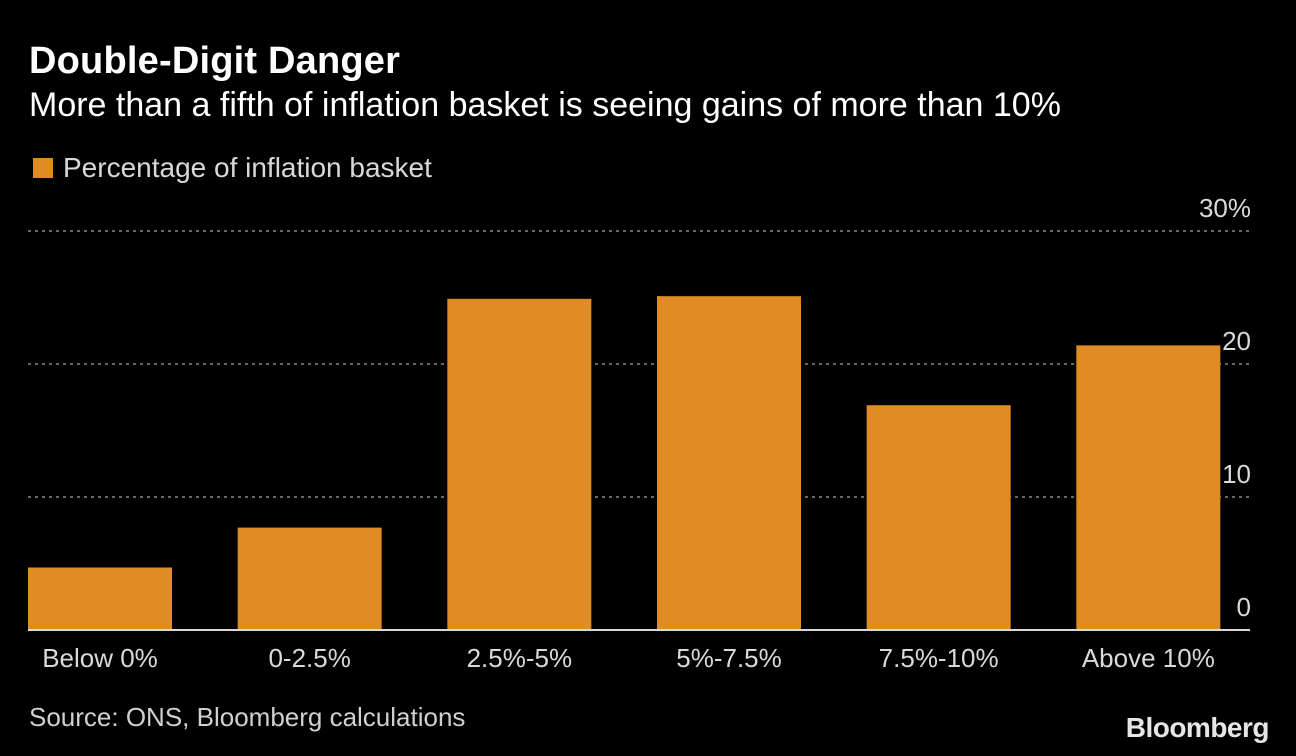 Image resolution: width=1296 pixels, height=756 pixels. I want to click on y-tick-label: 10, so click(1236, 474).